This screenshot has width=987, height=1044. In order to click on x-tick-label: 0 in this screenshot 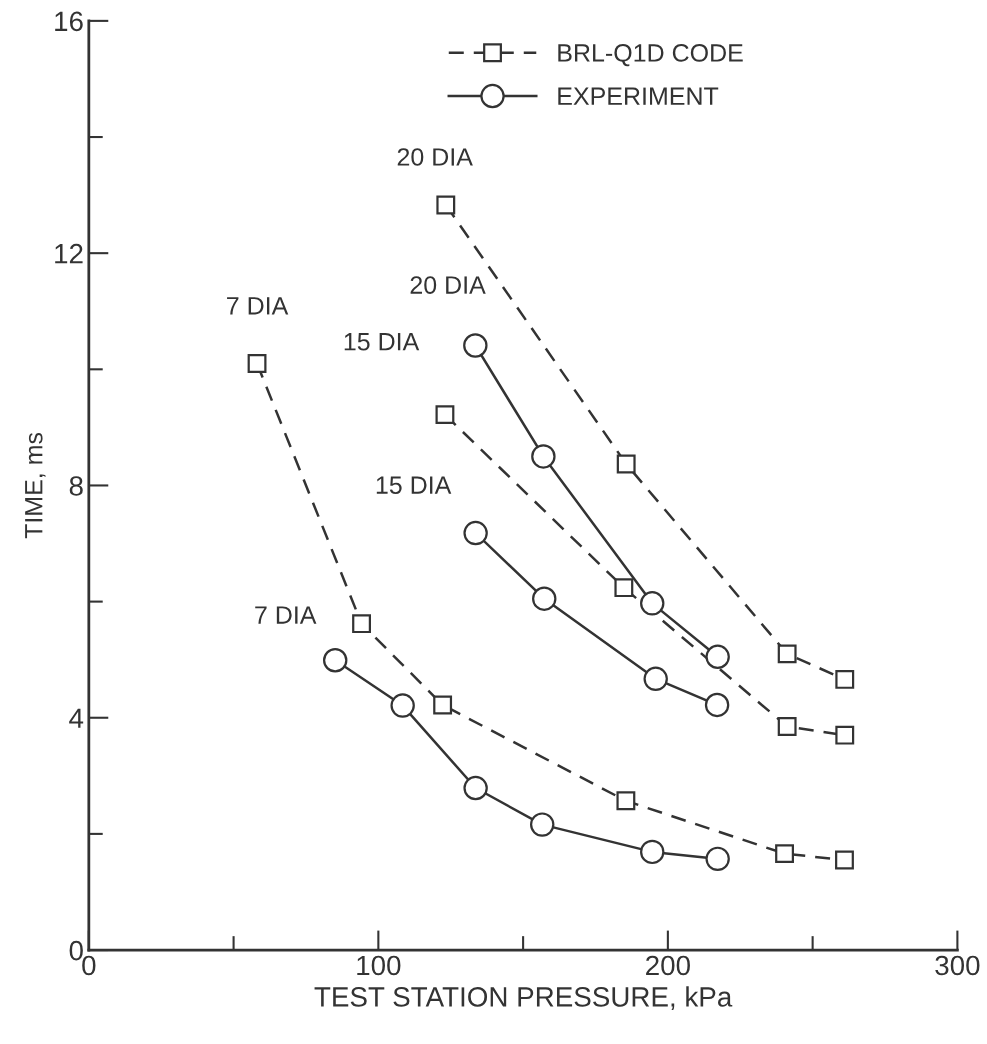, I will do `click(89, 965)`.